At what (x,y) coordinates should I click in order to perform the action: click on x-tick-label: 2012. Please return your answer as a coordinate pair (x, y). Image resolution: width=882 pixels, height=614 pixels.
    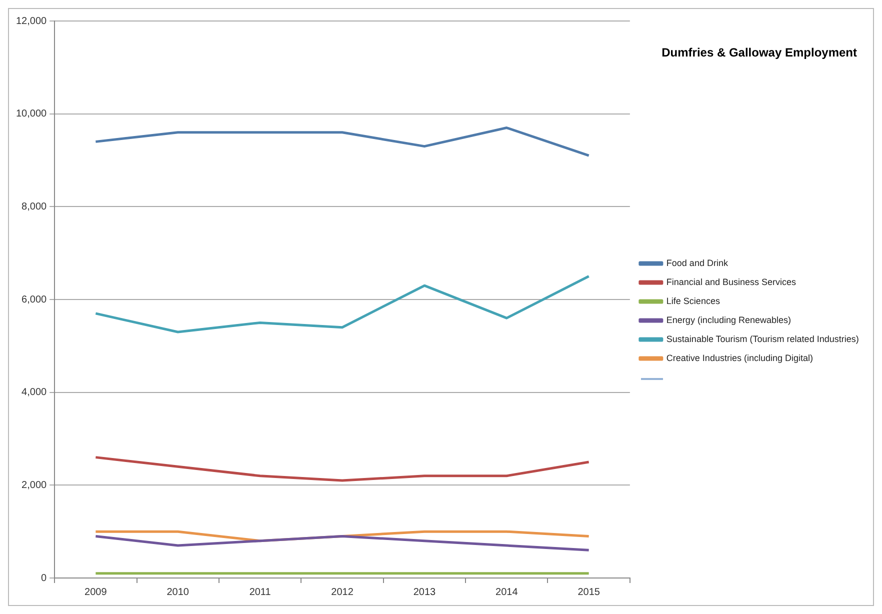
    Looking at the image, I should click on (342, 592).